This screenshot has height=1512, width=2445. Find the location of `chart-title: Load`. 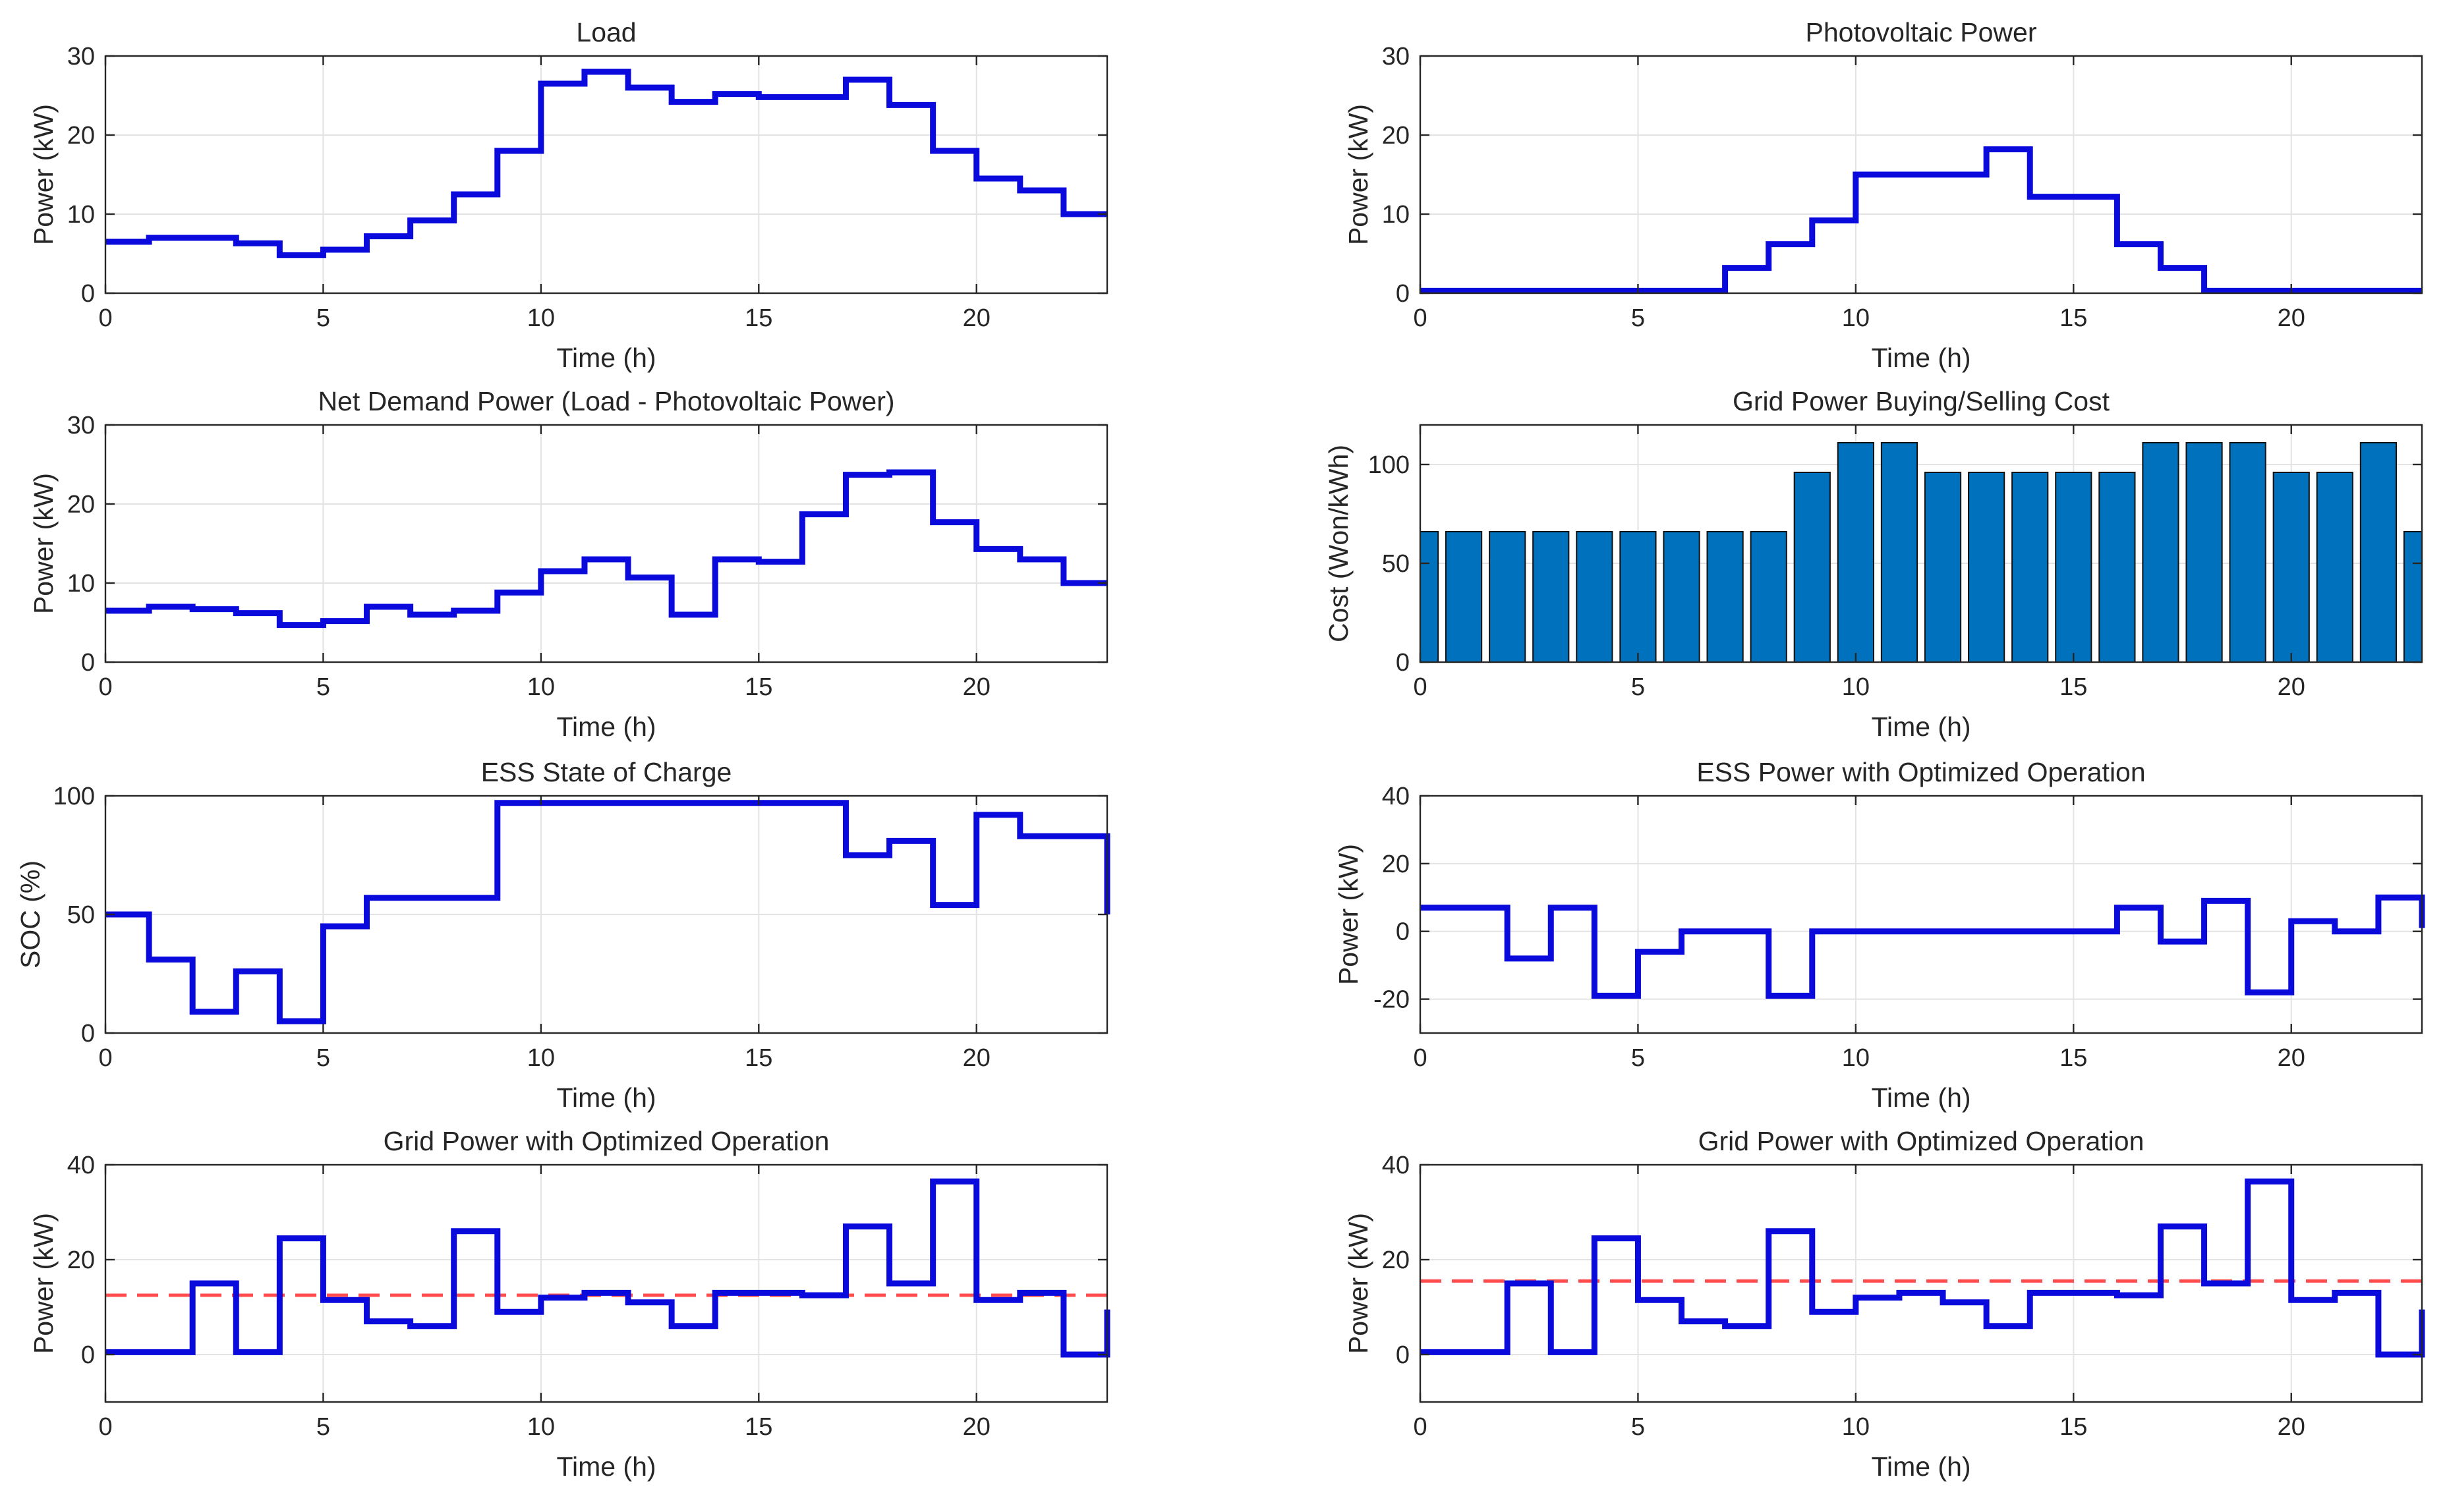

chart-title: Load is located at coordinates (606, 32).